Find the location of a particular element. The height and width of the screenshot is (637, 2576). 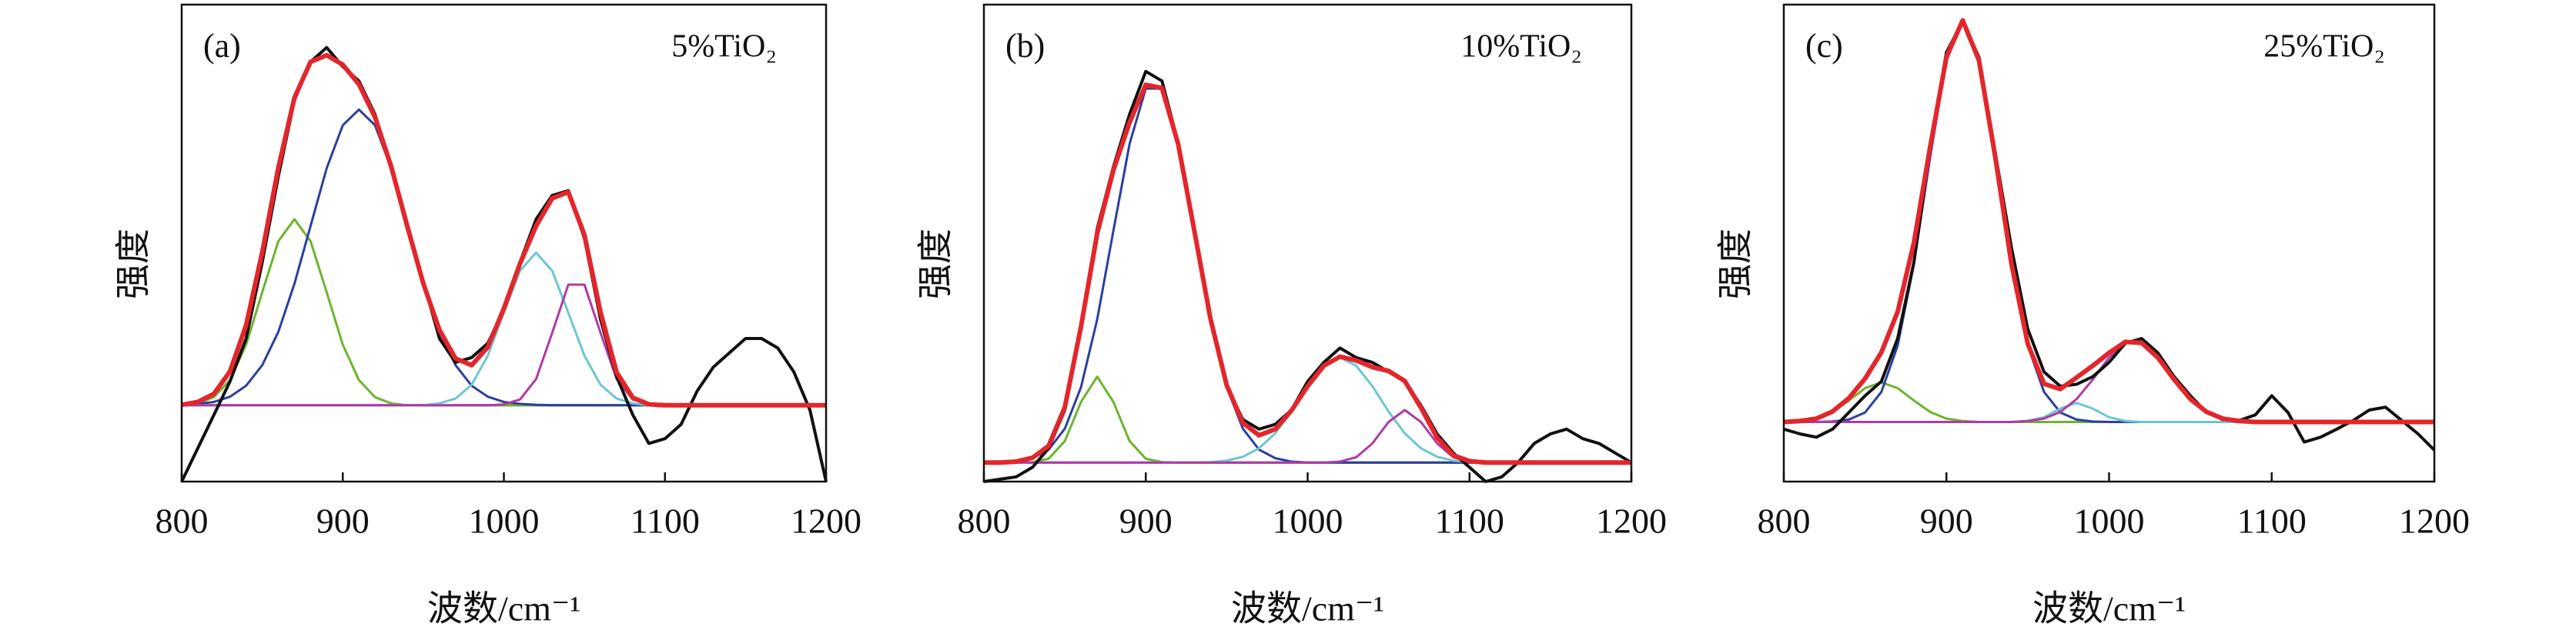

annotation: 25%TiO₂ is located at coordinates (2324, 47).